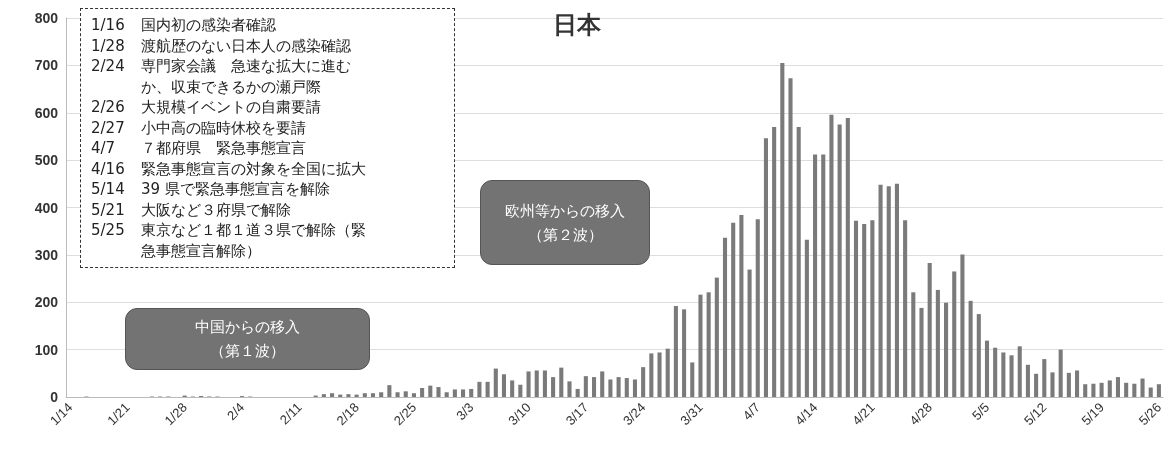 The image size is (1174, 454). I want to click on x-tick-label: 1/28, so click(176, 414).